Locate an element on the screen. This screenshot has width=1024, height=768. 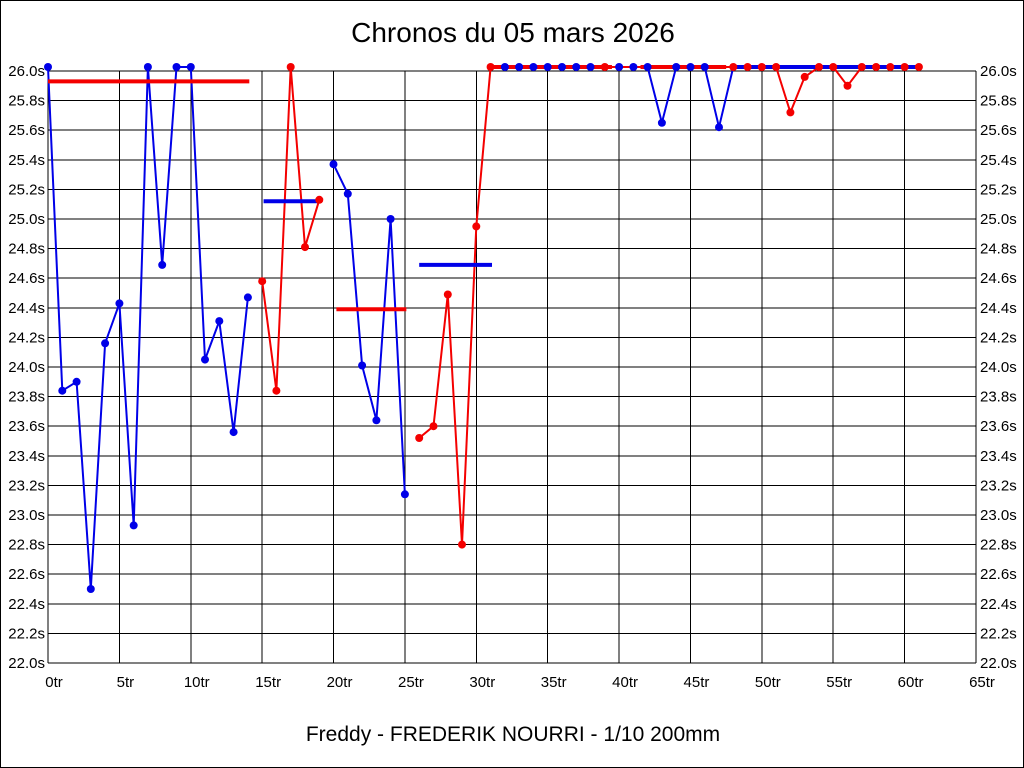
y-axis-label-left: 24.0s is located at coordinates (26, 367).